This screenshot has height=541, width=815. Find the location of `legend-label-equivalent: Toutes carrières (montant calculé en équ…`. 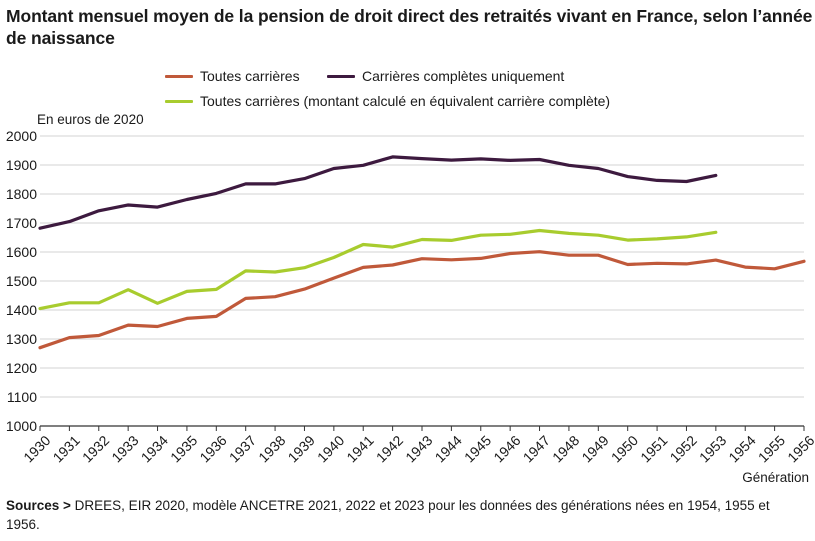

legend-label-equivalent: Toutes carrières (montant calculé en équ… is located at coordinates (405, 101).